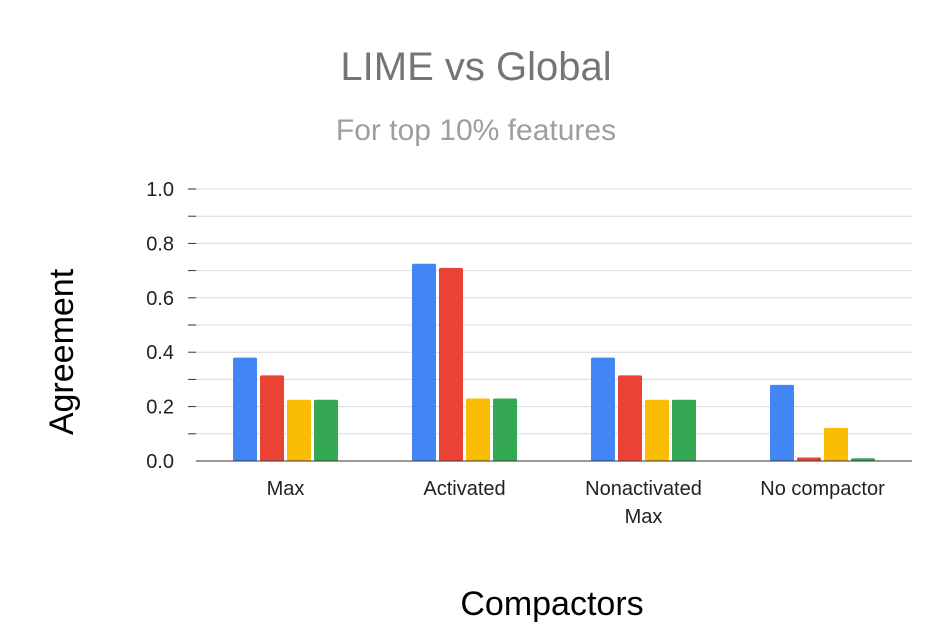  What do you see at coordinates (476, 130) in the screenshot?
I see `chart-subtitle: For top 10% features` at bounding box center [476, 130].